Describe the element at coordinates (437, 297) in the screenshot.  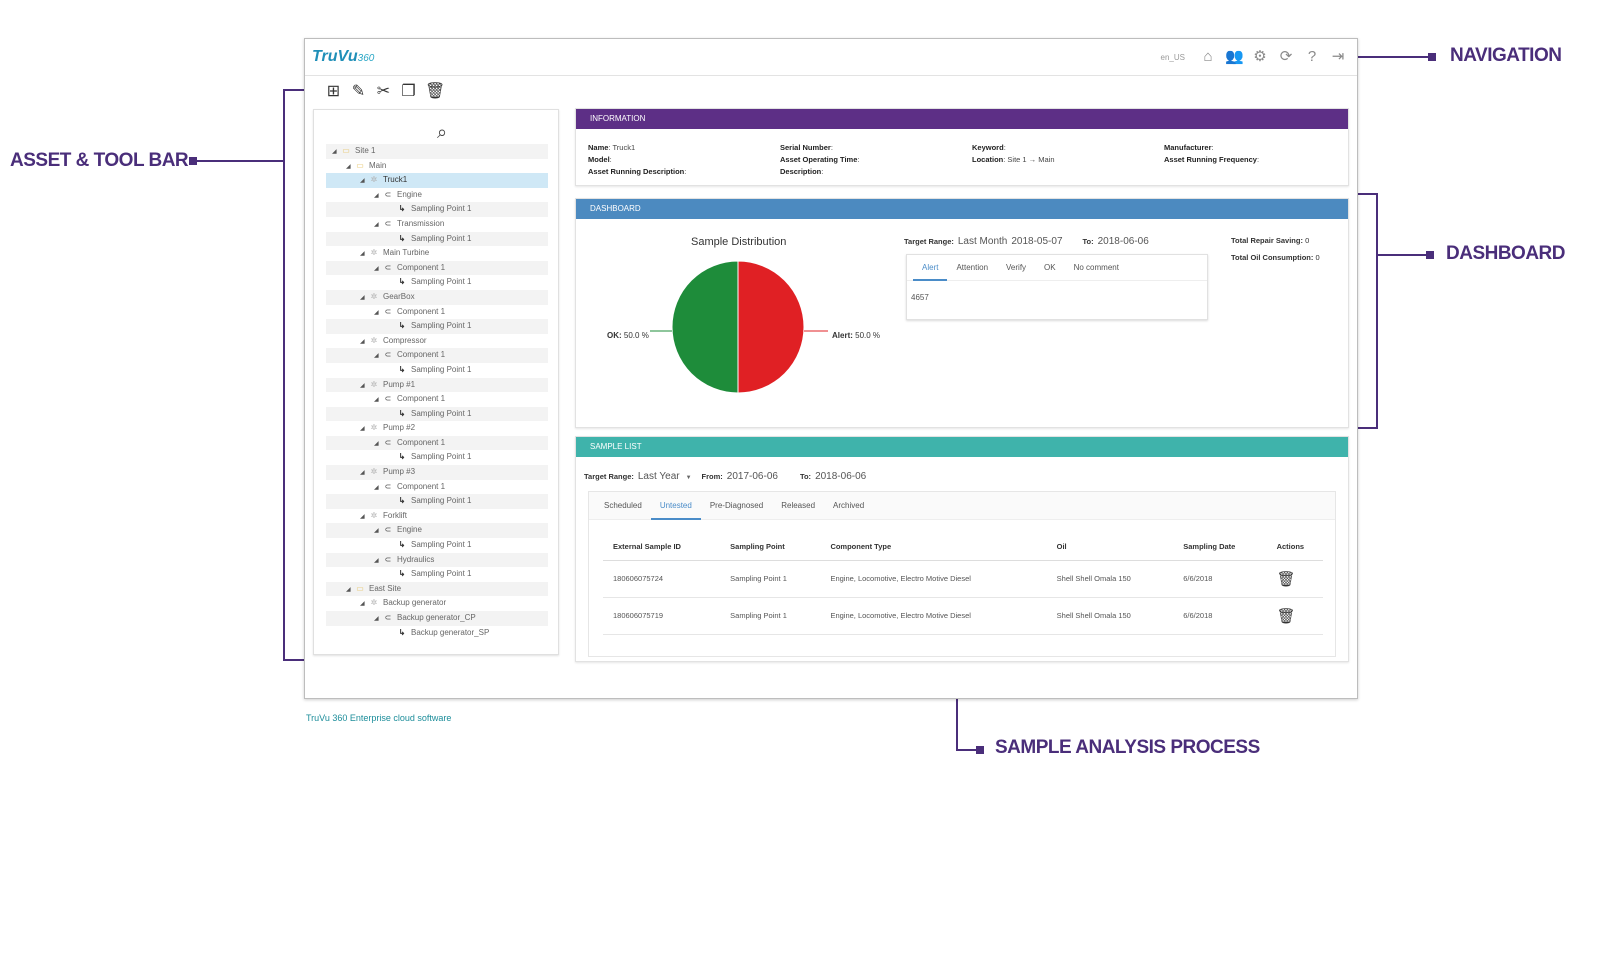
I see `tree-node: ◢ ✲ GearBox` at that location.